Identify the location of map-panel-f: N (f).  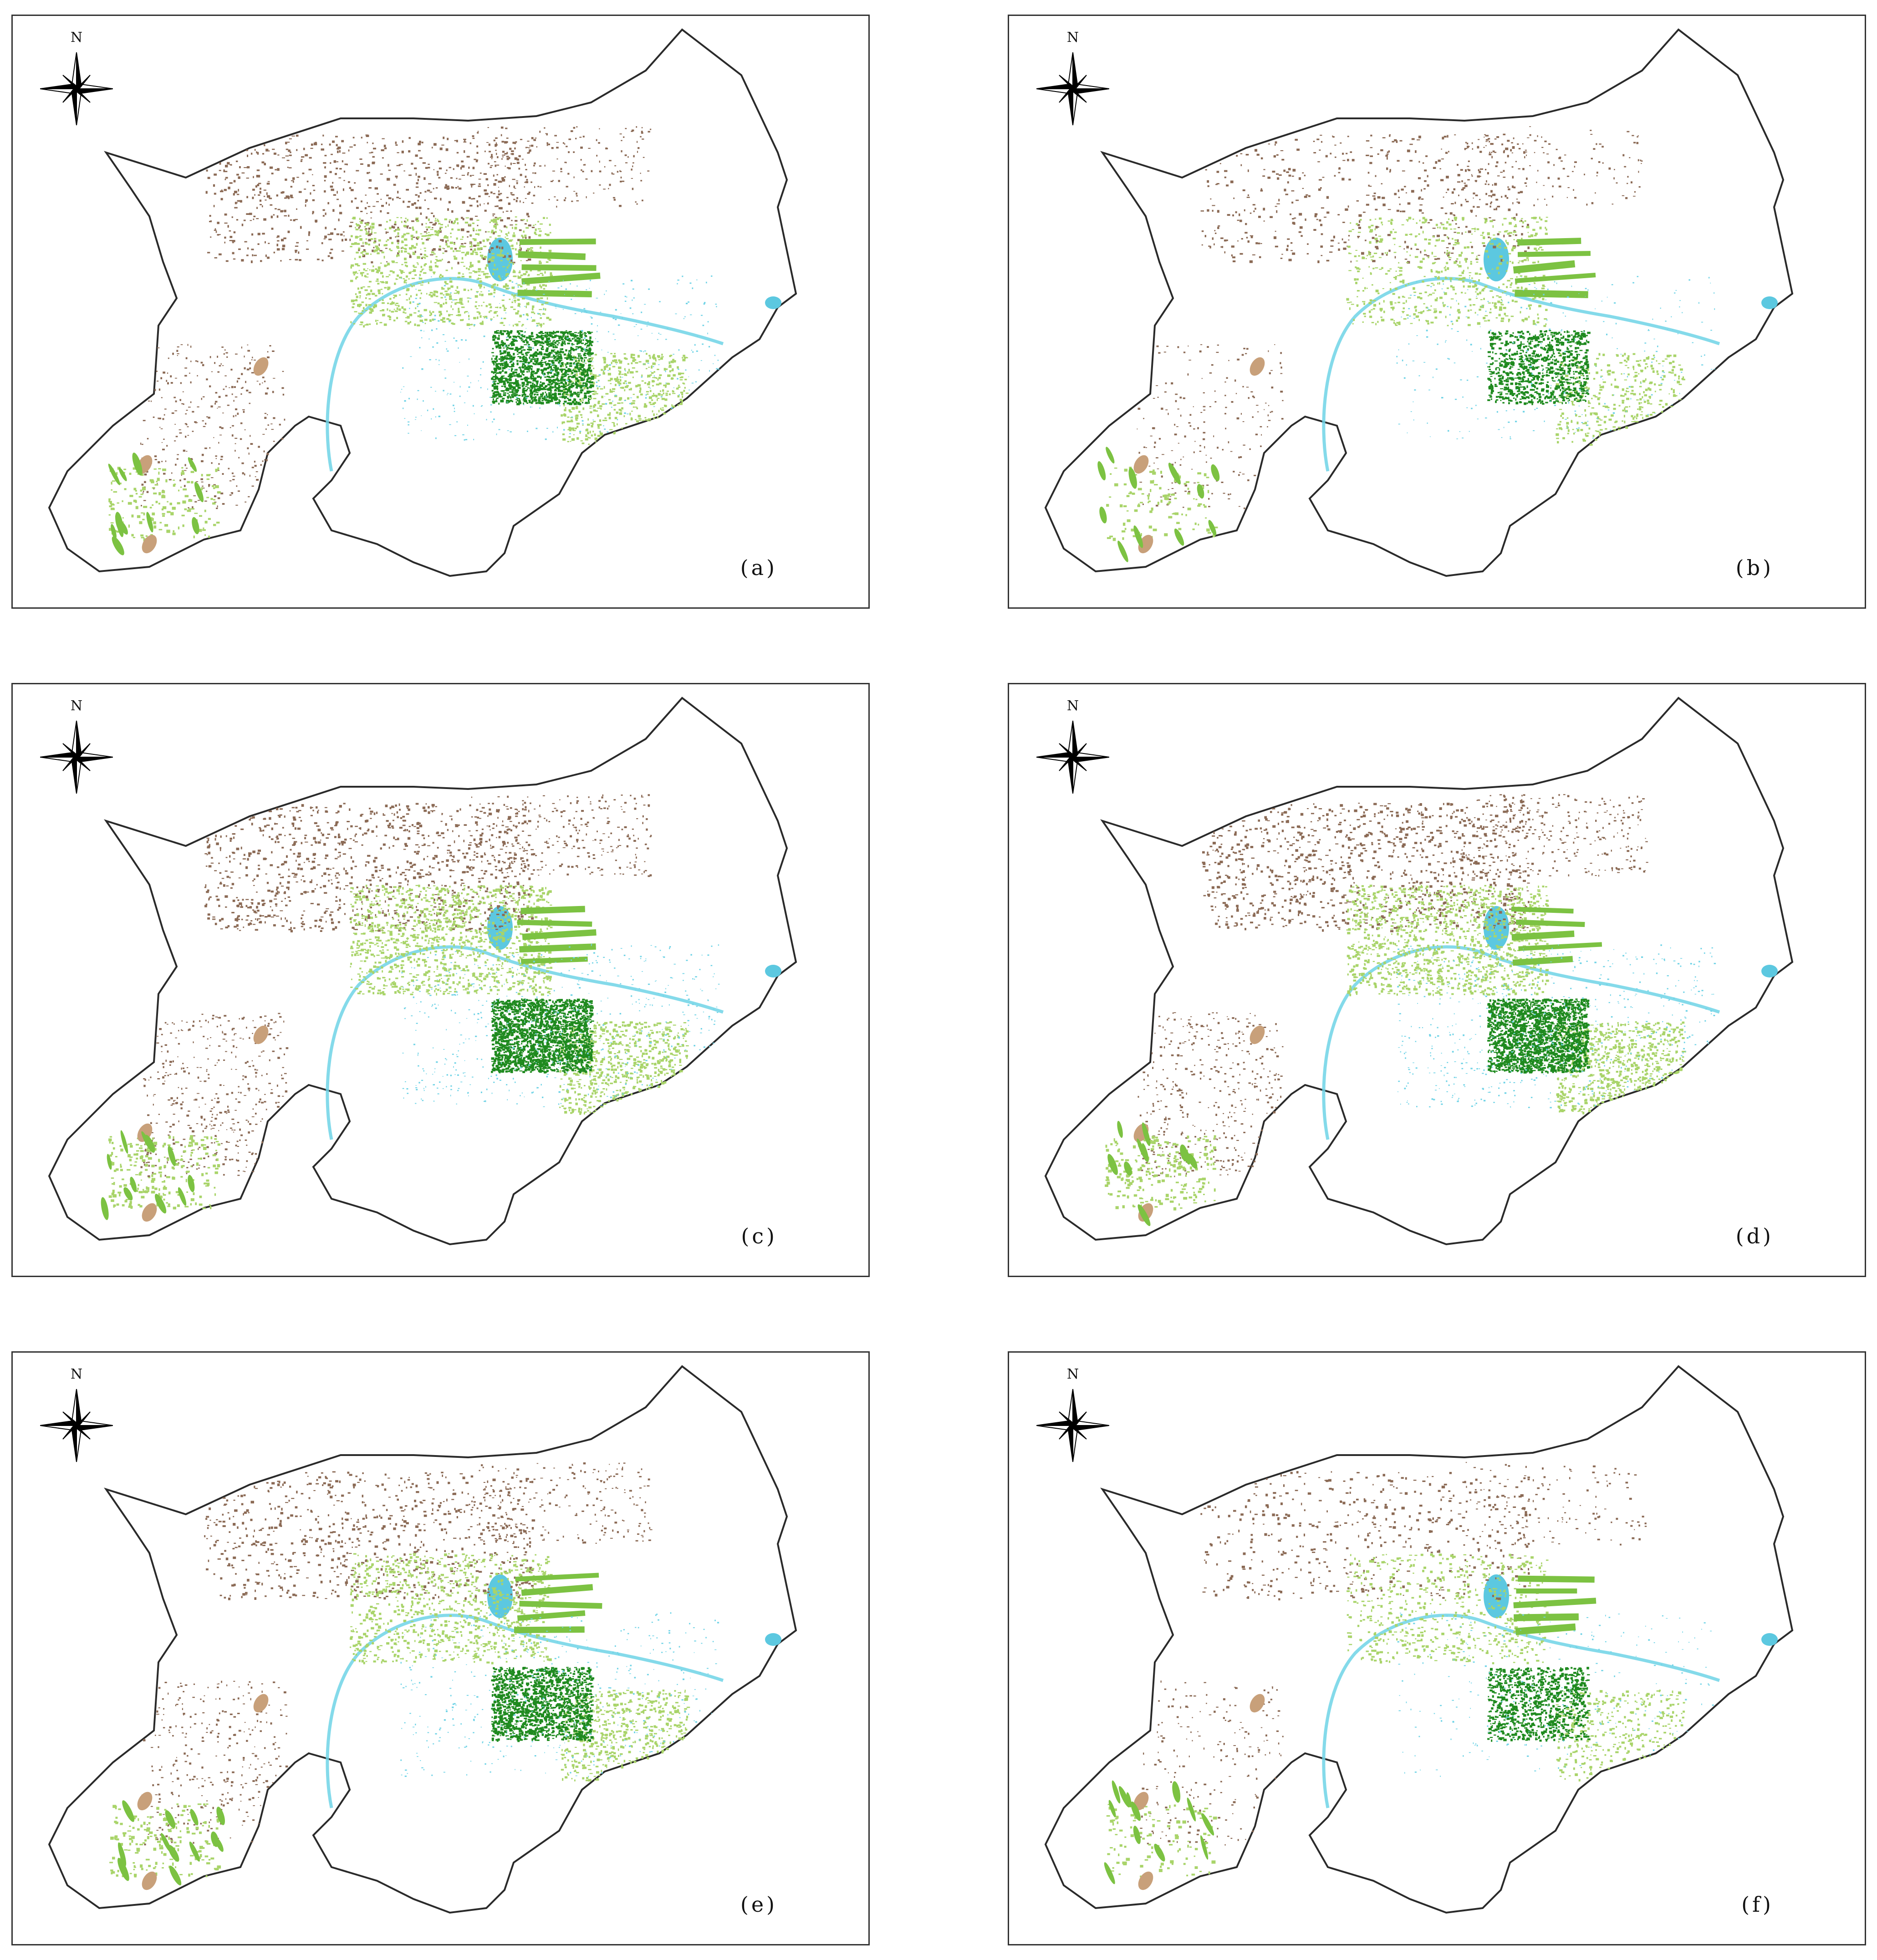
(1437, 1648).